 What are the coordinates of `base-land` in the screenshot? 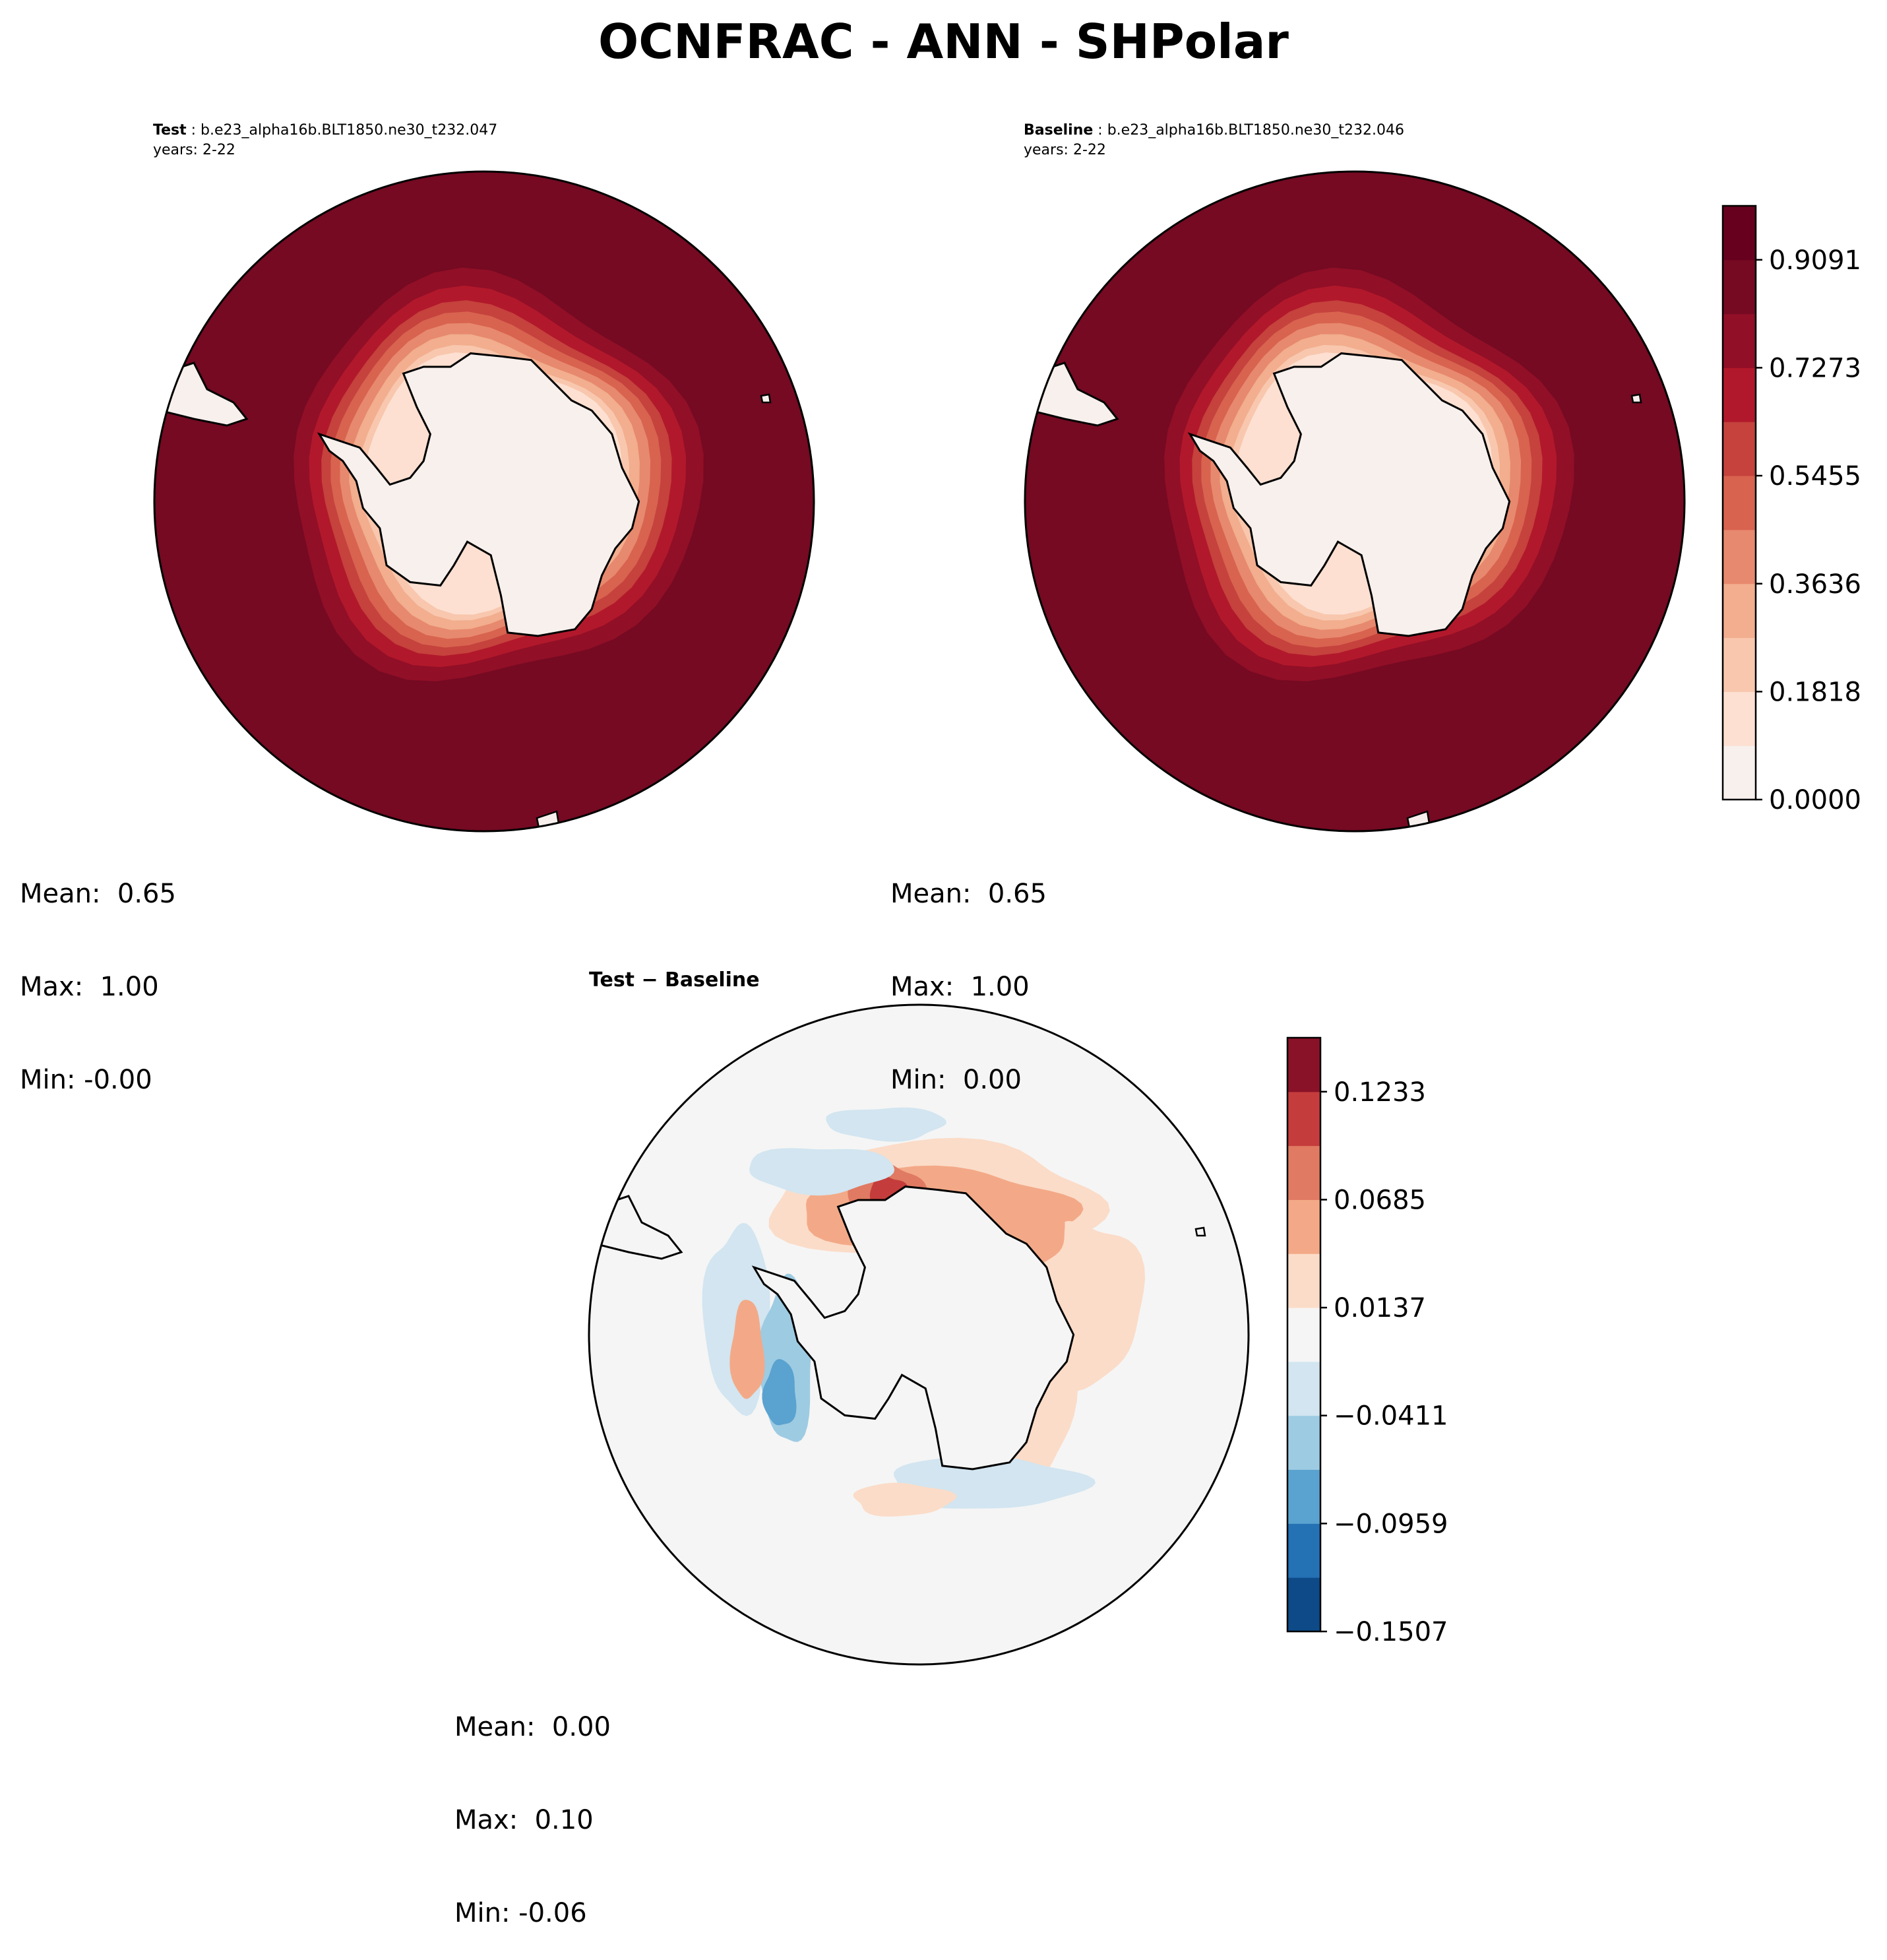 It's located at (1350, 494).